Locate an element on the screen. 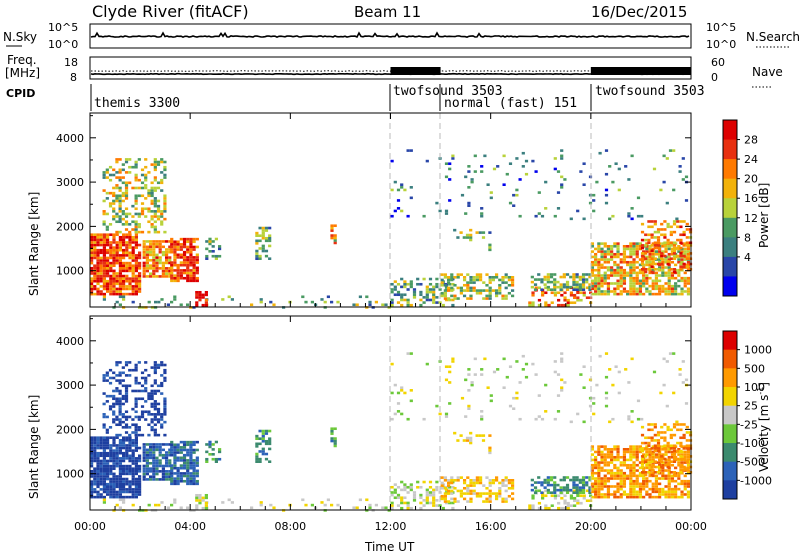 The width and height of the screenshot is (800, 554). freq-switch-block is located at coordinates (640, 71).